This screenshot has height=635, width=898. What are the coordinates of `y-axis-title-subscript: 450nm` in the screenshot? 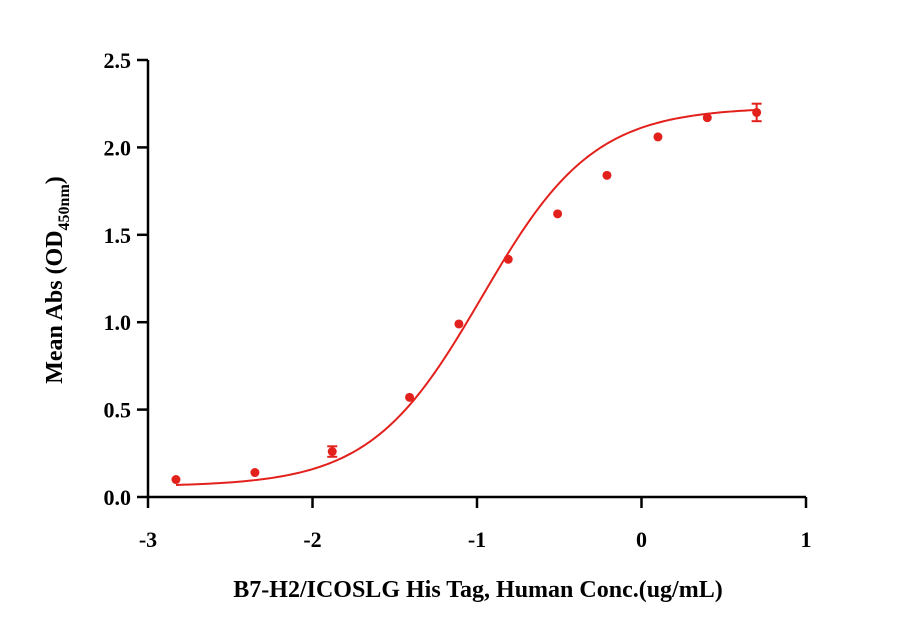 It's located at (64, 207).